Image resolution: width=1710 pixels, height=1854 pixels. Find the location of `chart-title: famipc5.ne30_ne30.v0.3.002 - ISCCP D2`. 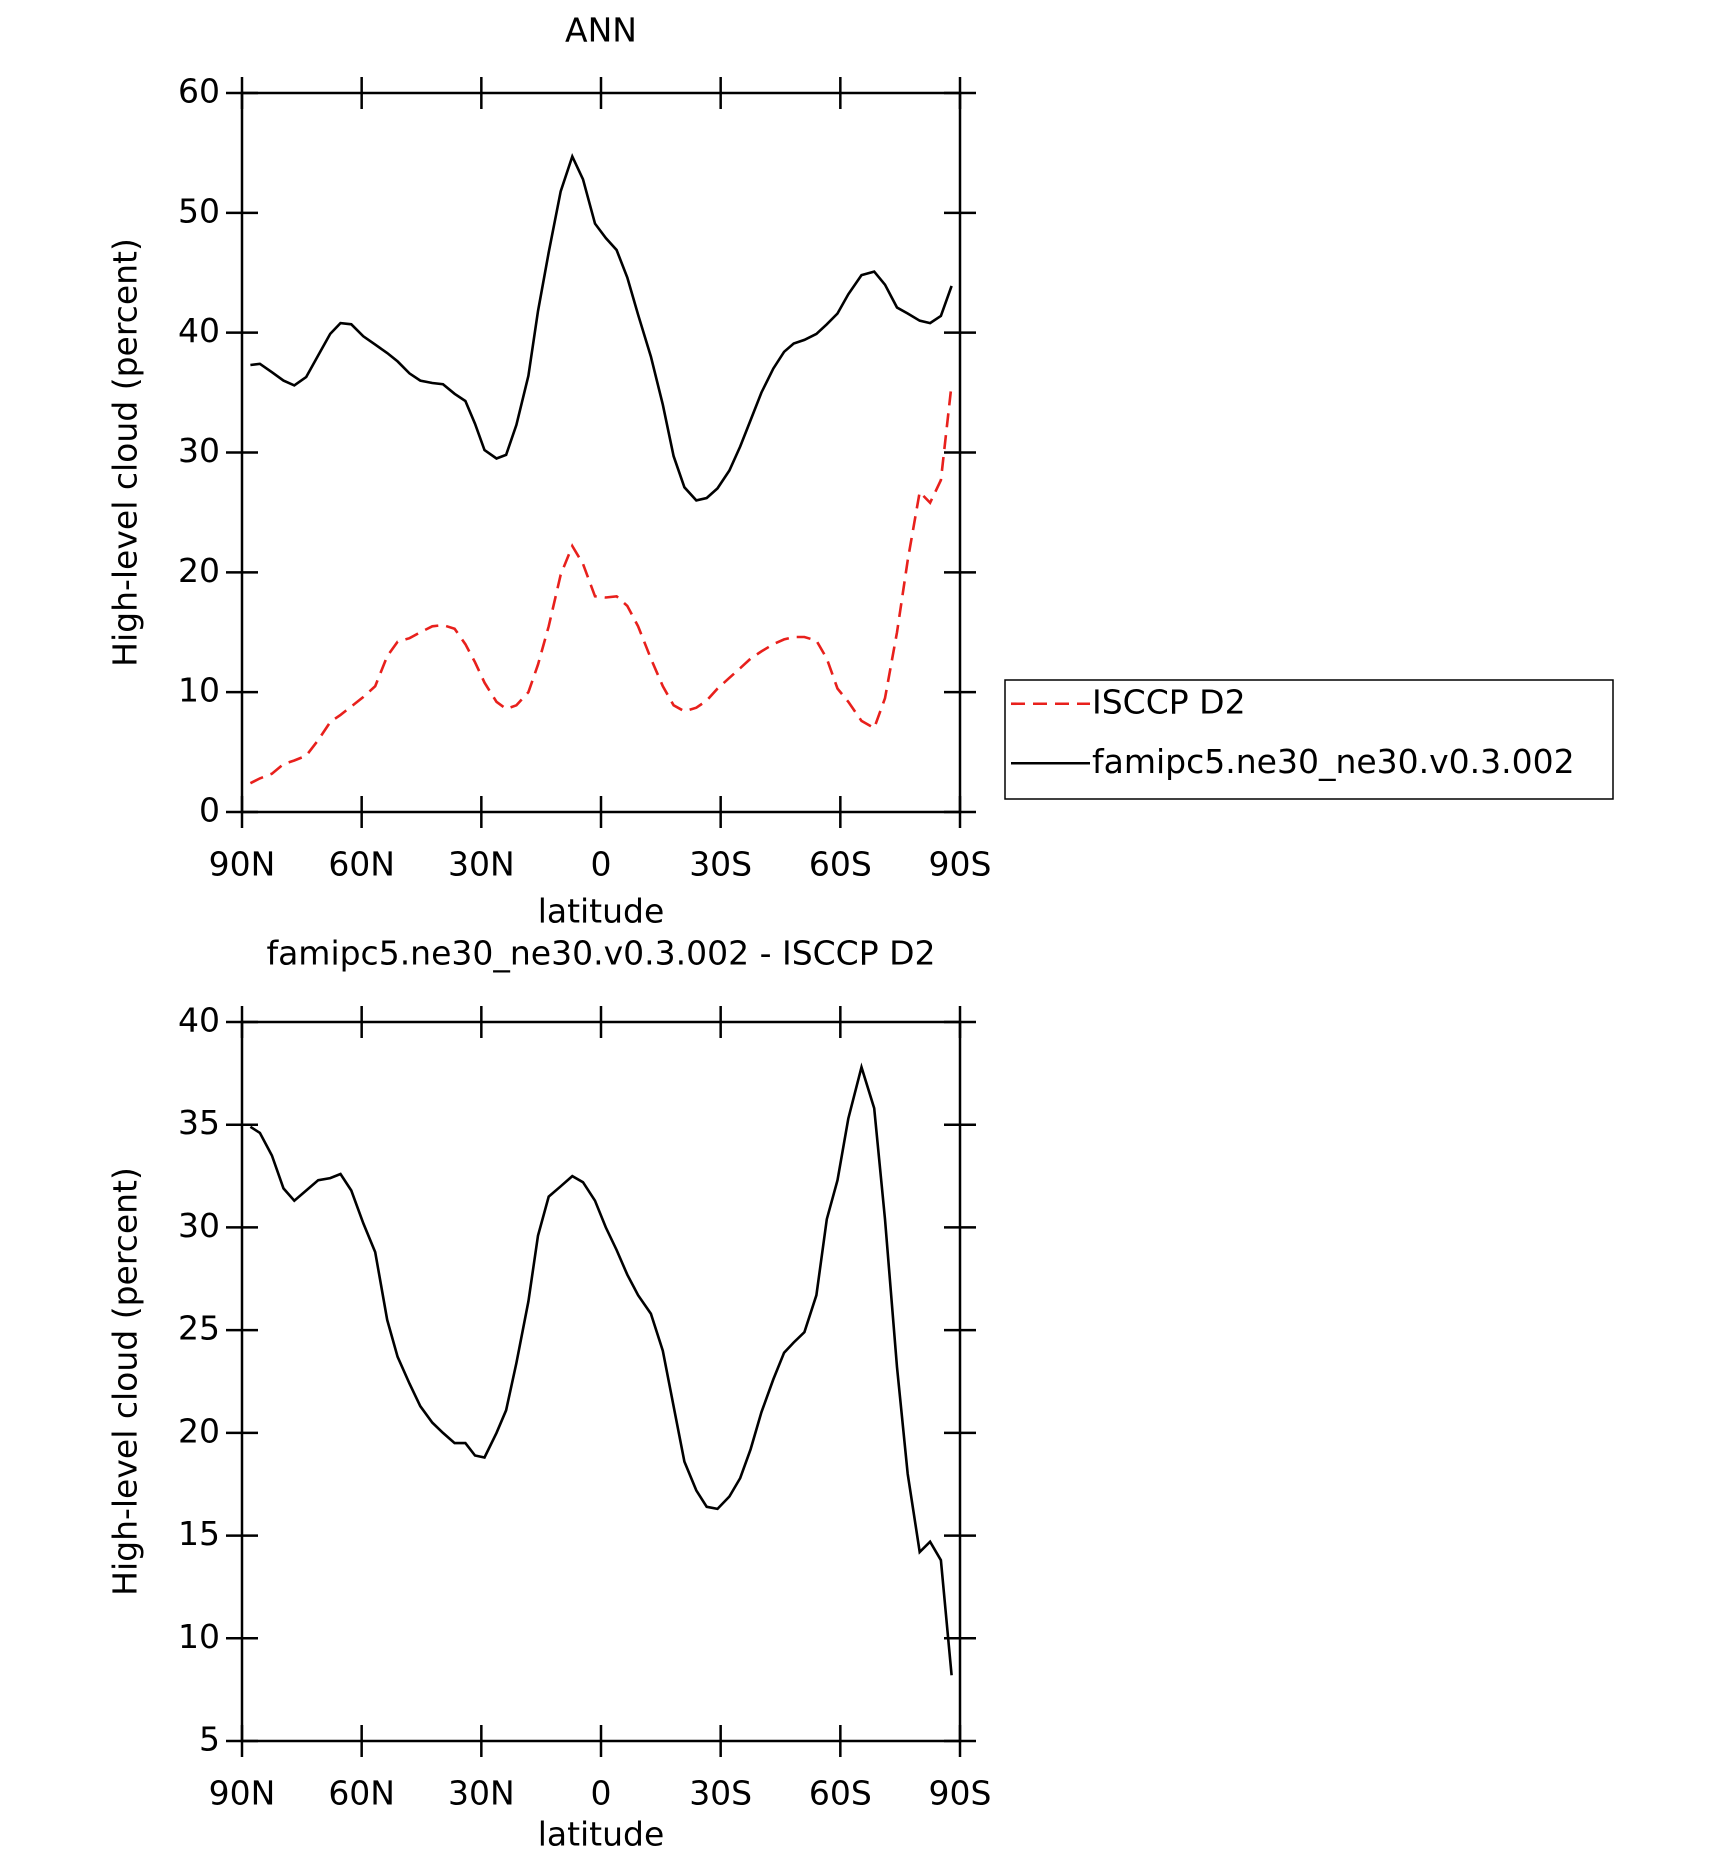

chart-title: famipc5.ne30_ne30.v0.3.002 - ISCCP D2 is located at coordinates (600, 953).